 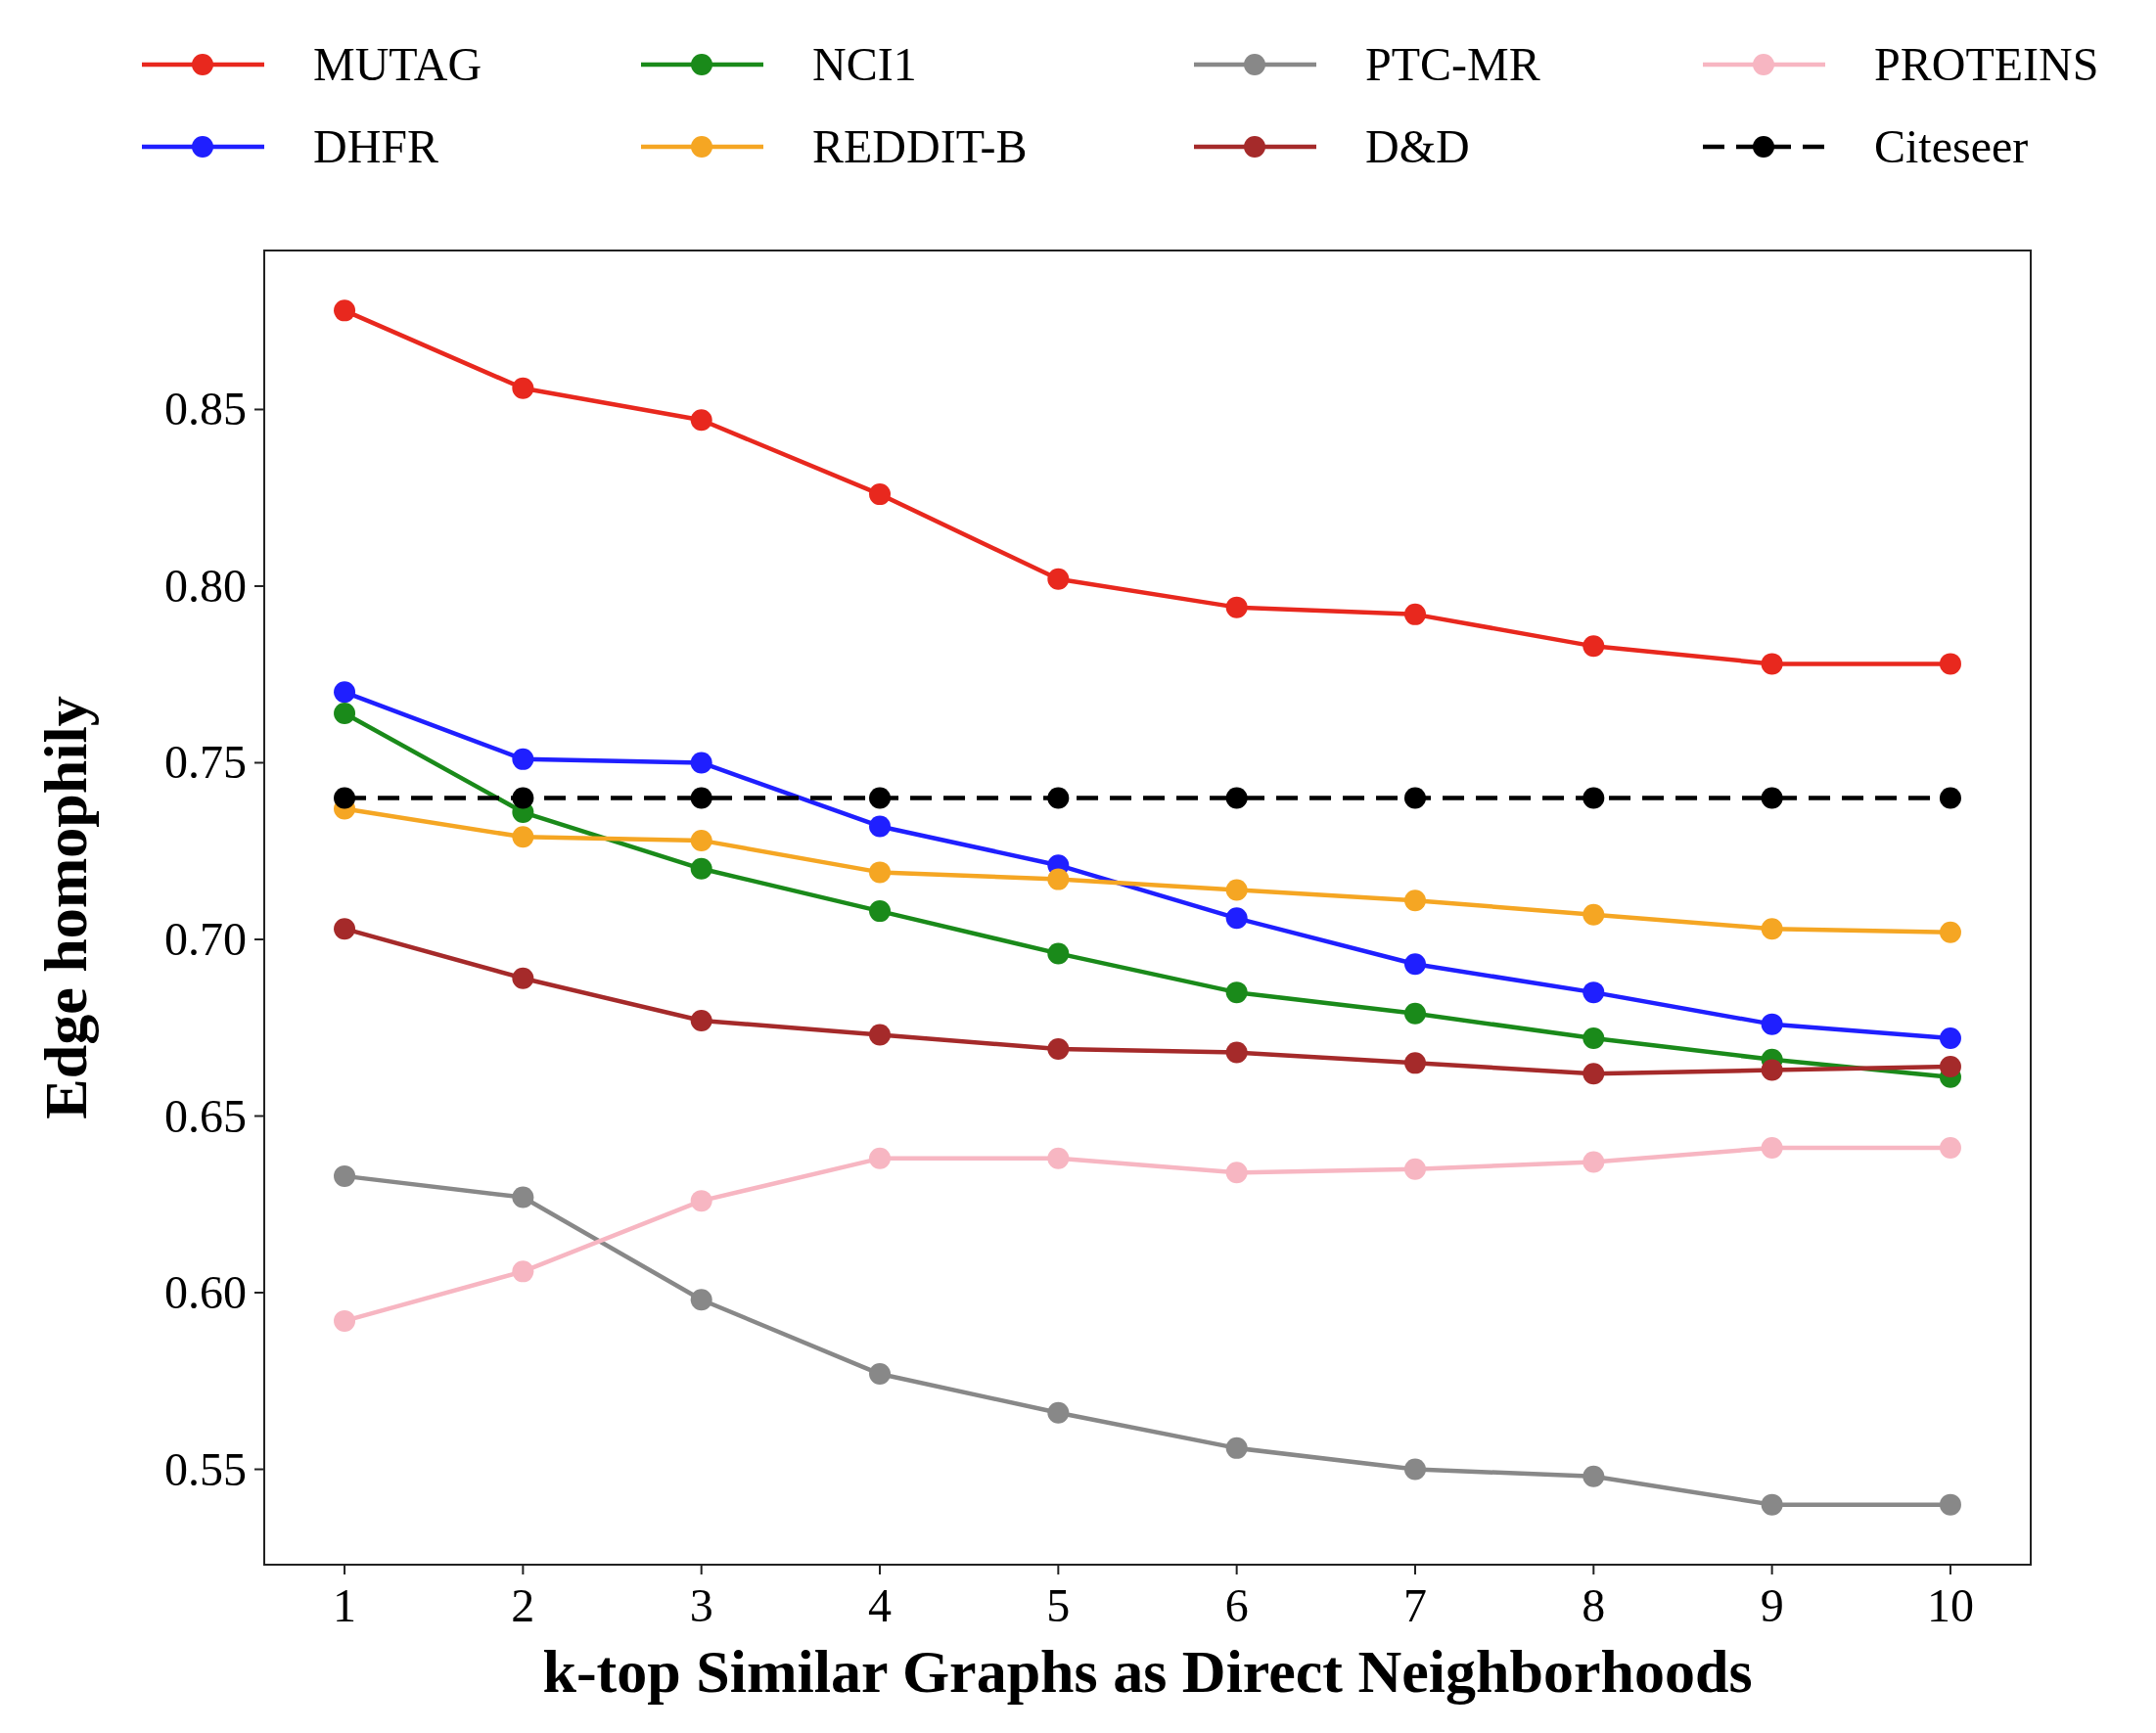 I want to click on x-tick-label: 10, so click(x=1950, y=1605).